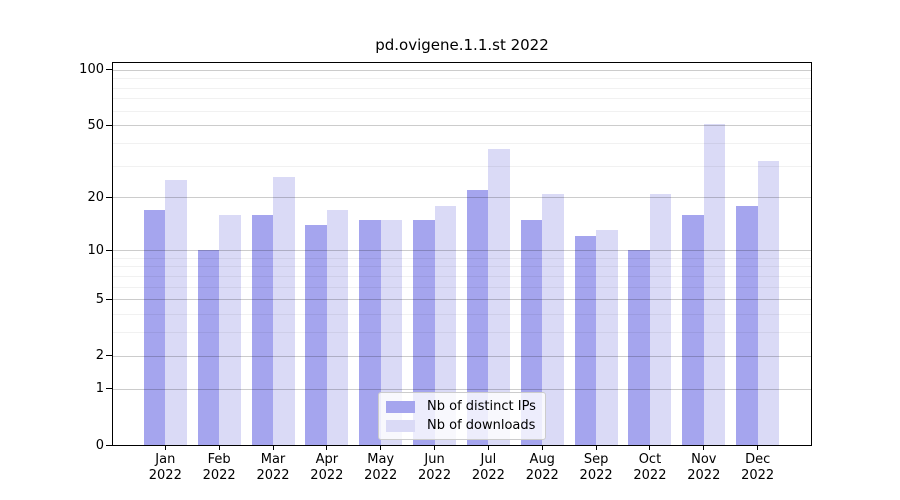  I want to click on legend-item-downloads: Nb of downloads, so click(462, 425).